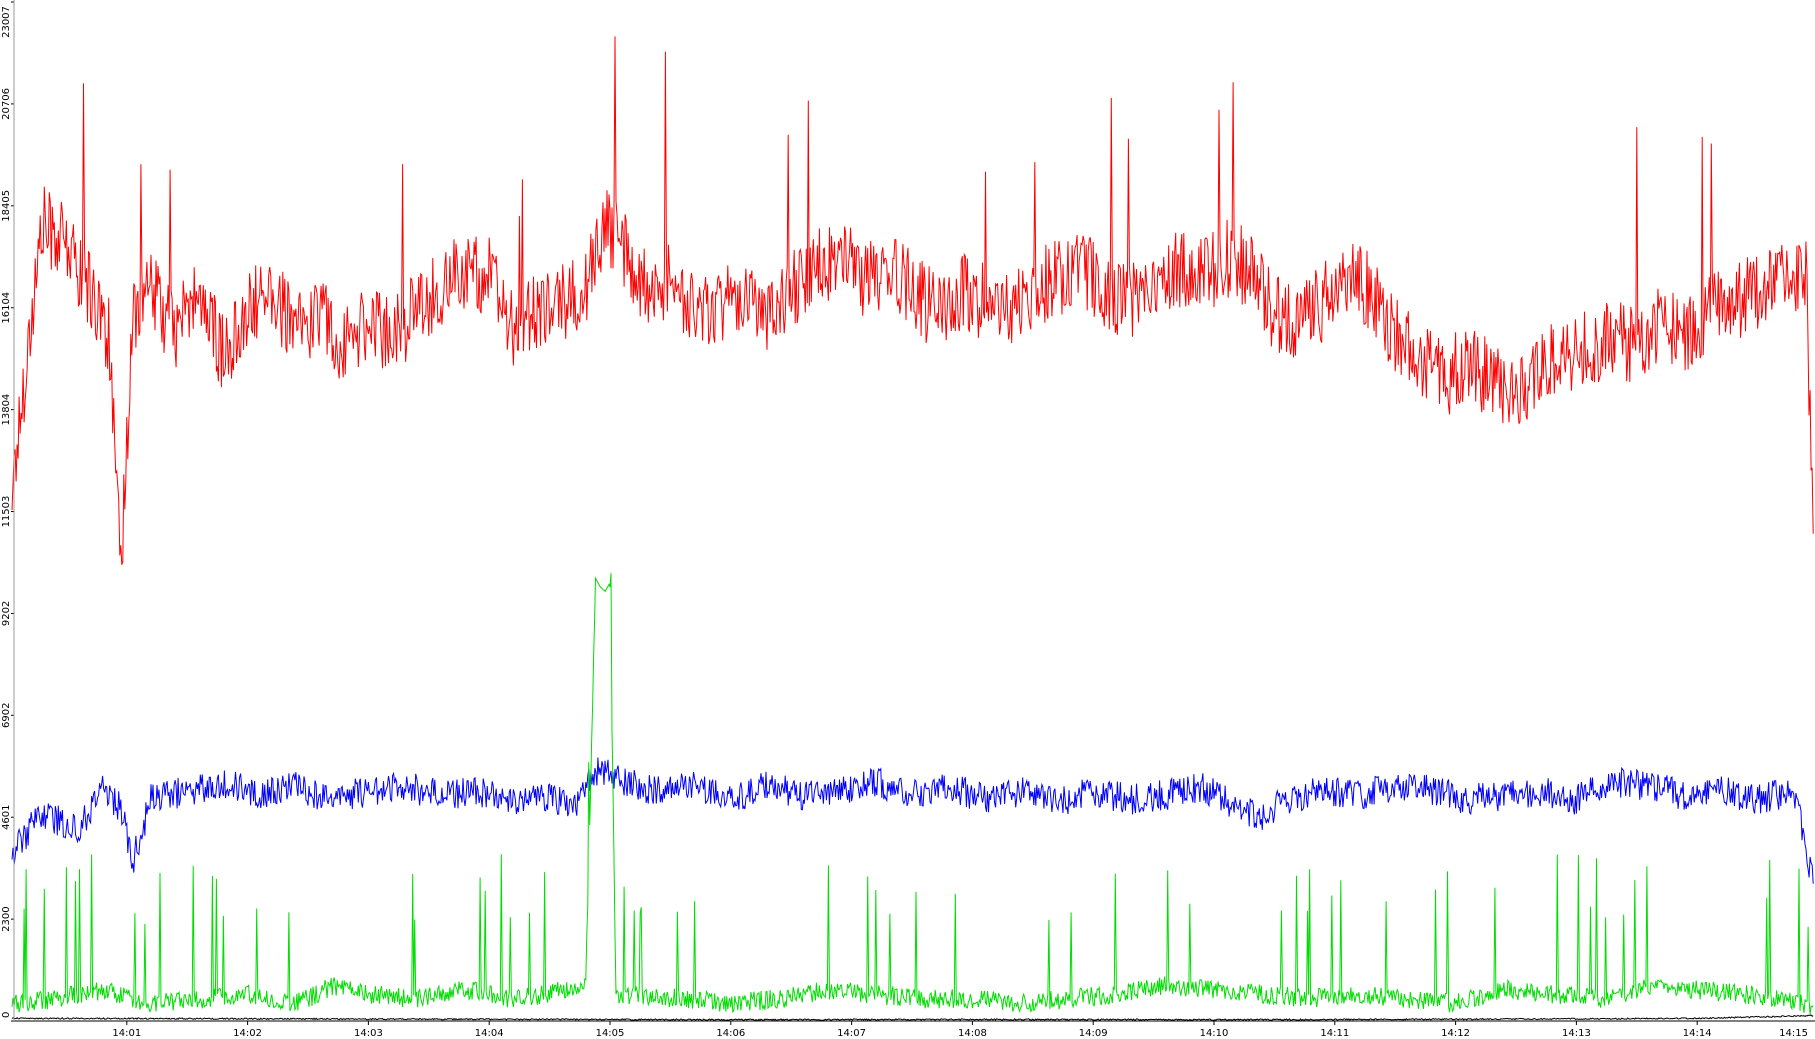  What do you see at coordinates (1697, 1033) in the screenshot?
I see `x-tick-label: 14:14` at bounding box center [1697, 1033].